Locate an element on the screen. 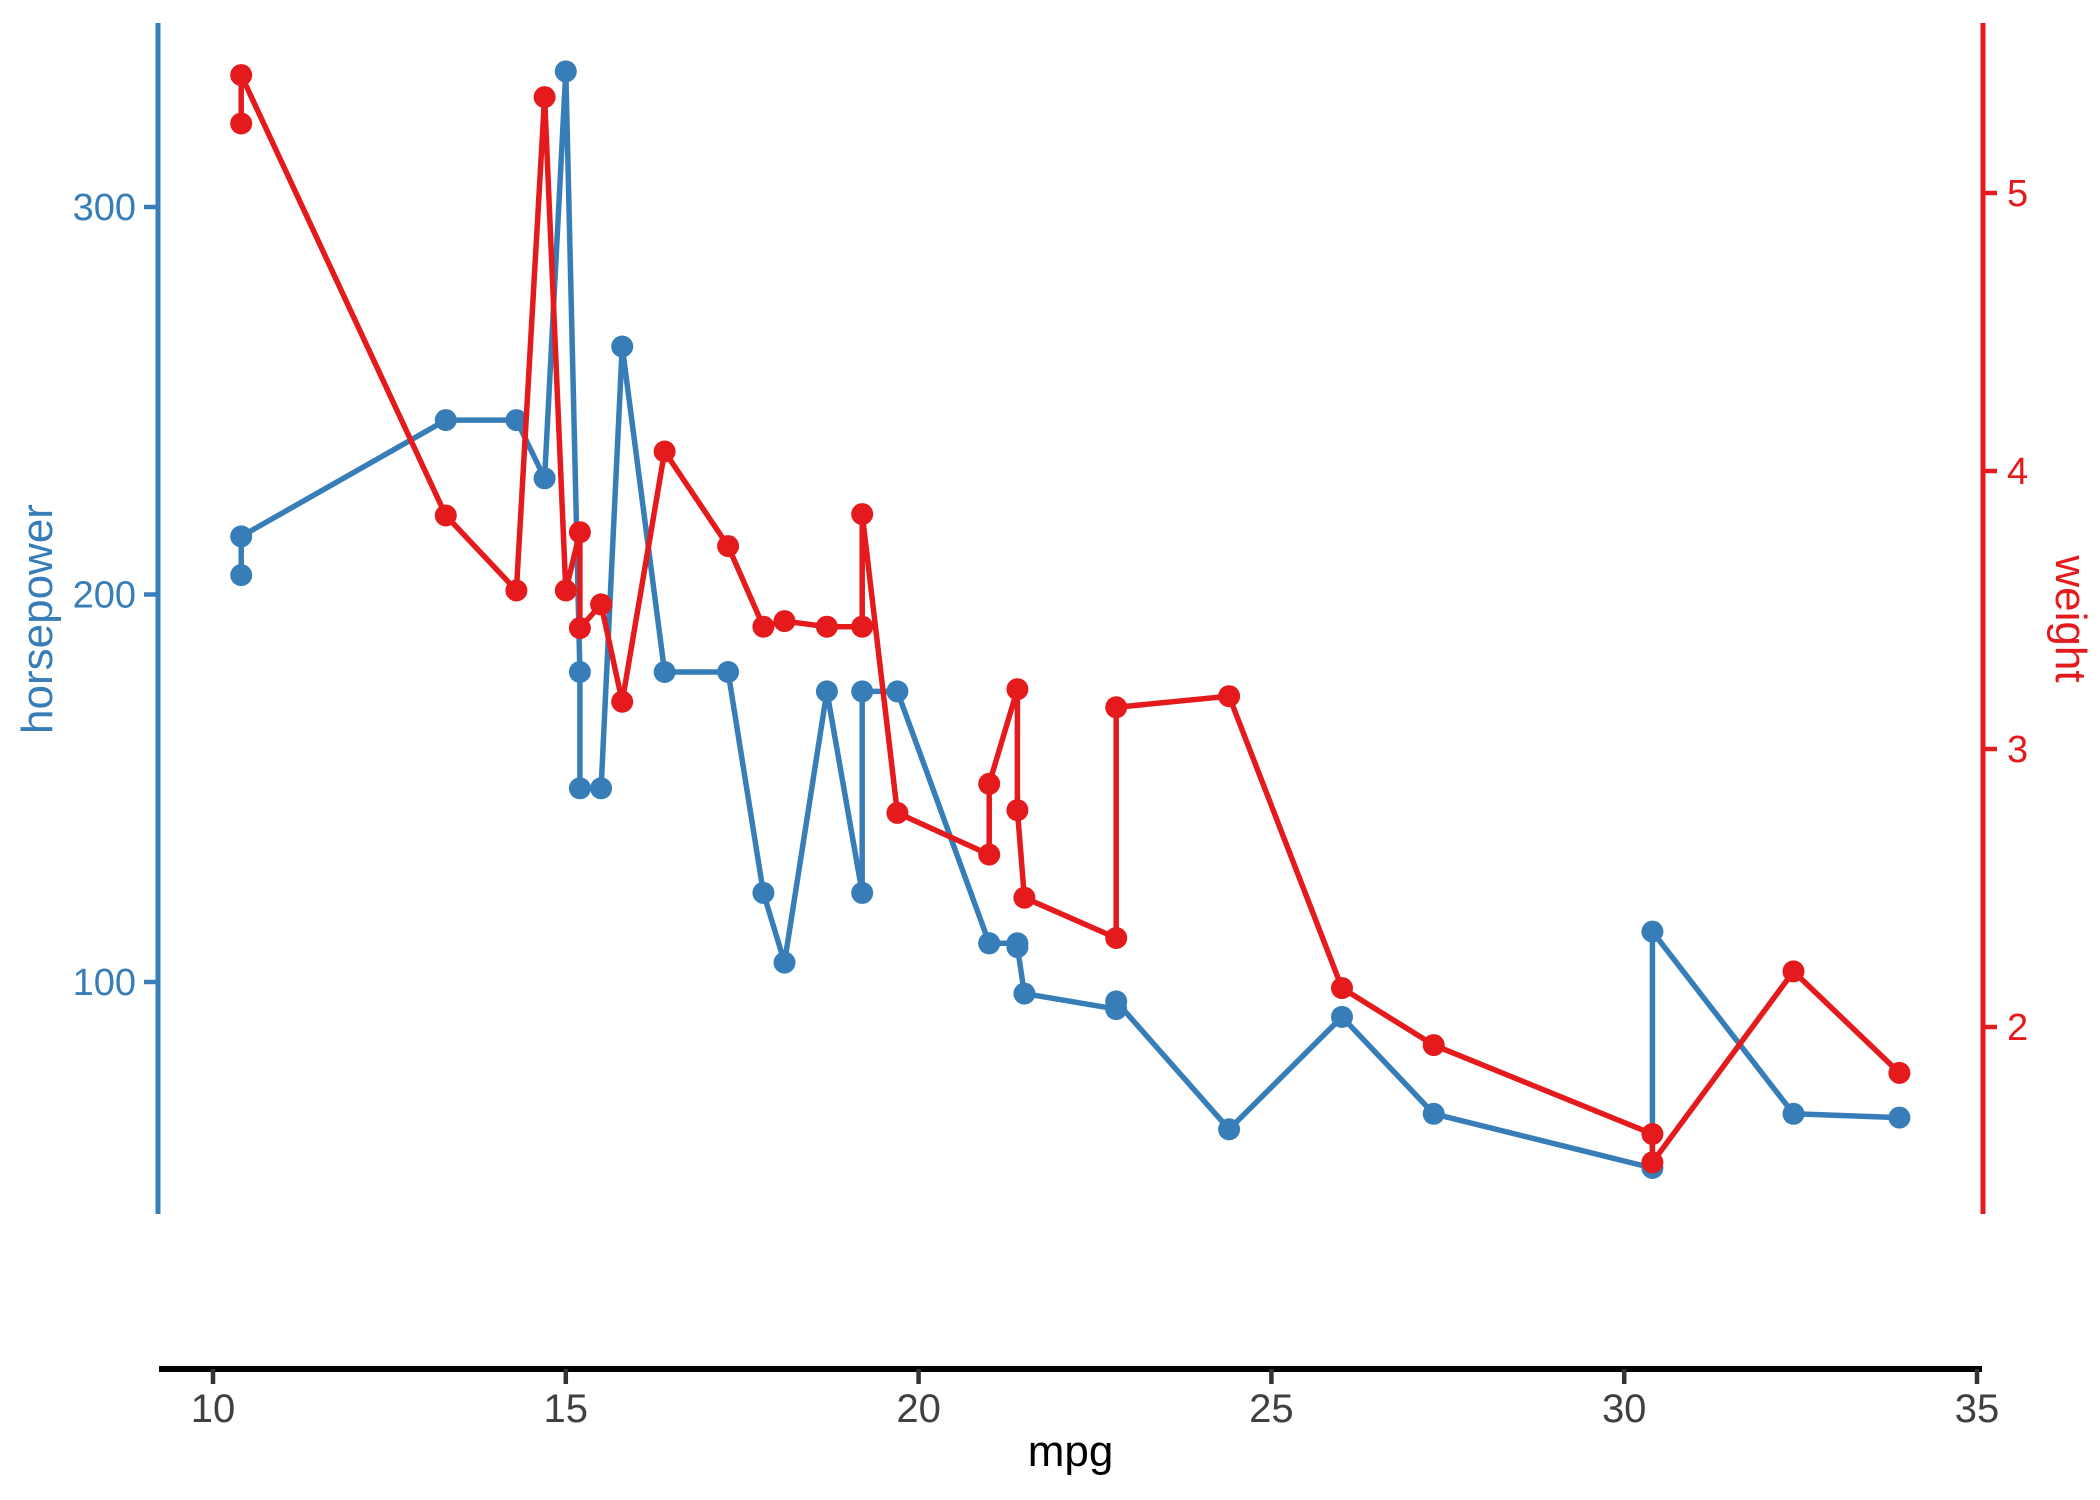 The image size is (2100, 1500). right-y-tick-label: 2 is located at coordinates (2017, 1028).